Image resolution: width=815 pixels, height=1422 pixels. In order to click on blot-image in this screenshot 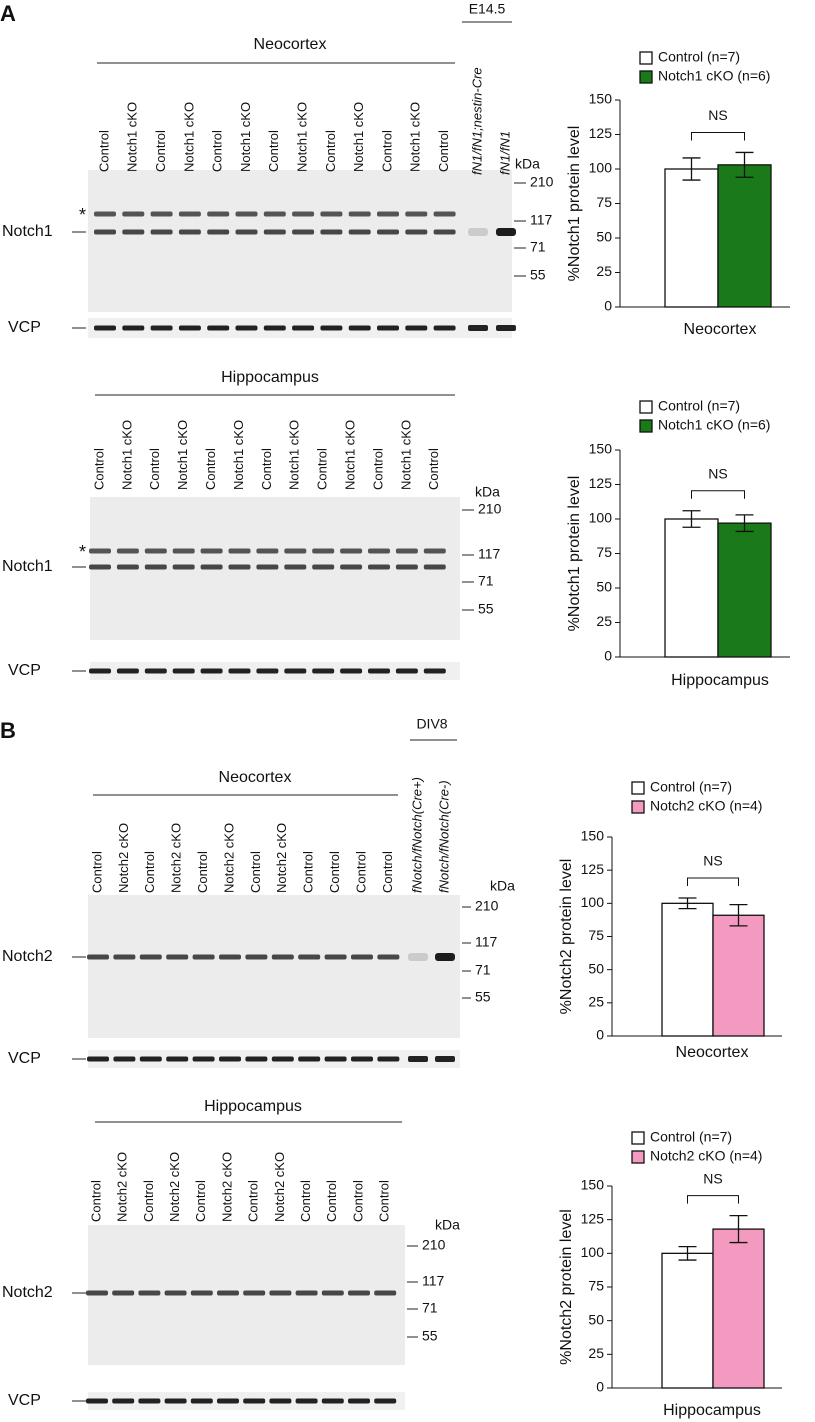, I will do `click(300, 241)`.